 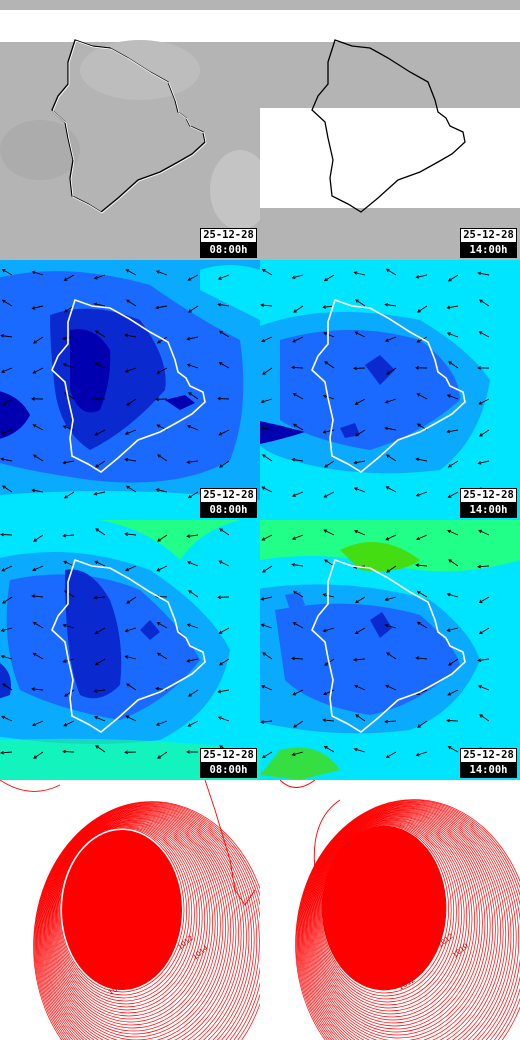 I want to click on pressure-panel-0800: 1012 1014 1010, so click(x=130, y=910).